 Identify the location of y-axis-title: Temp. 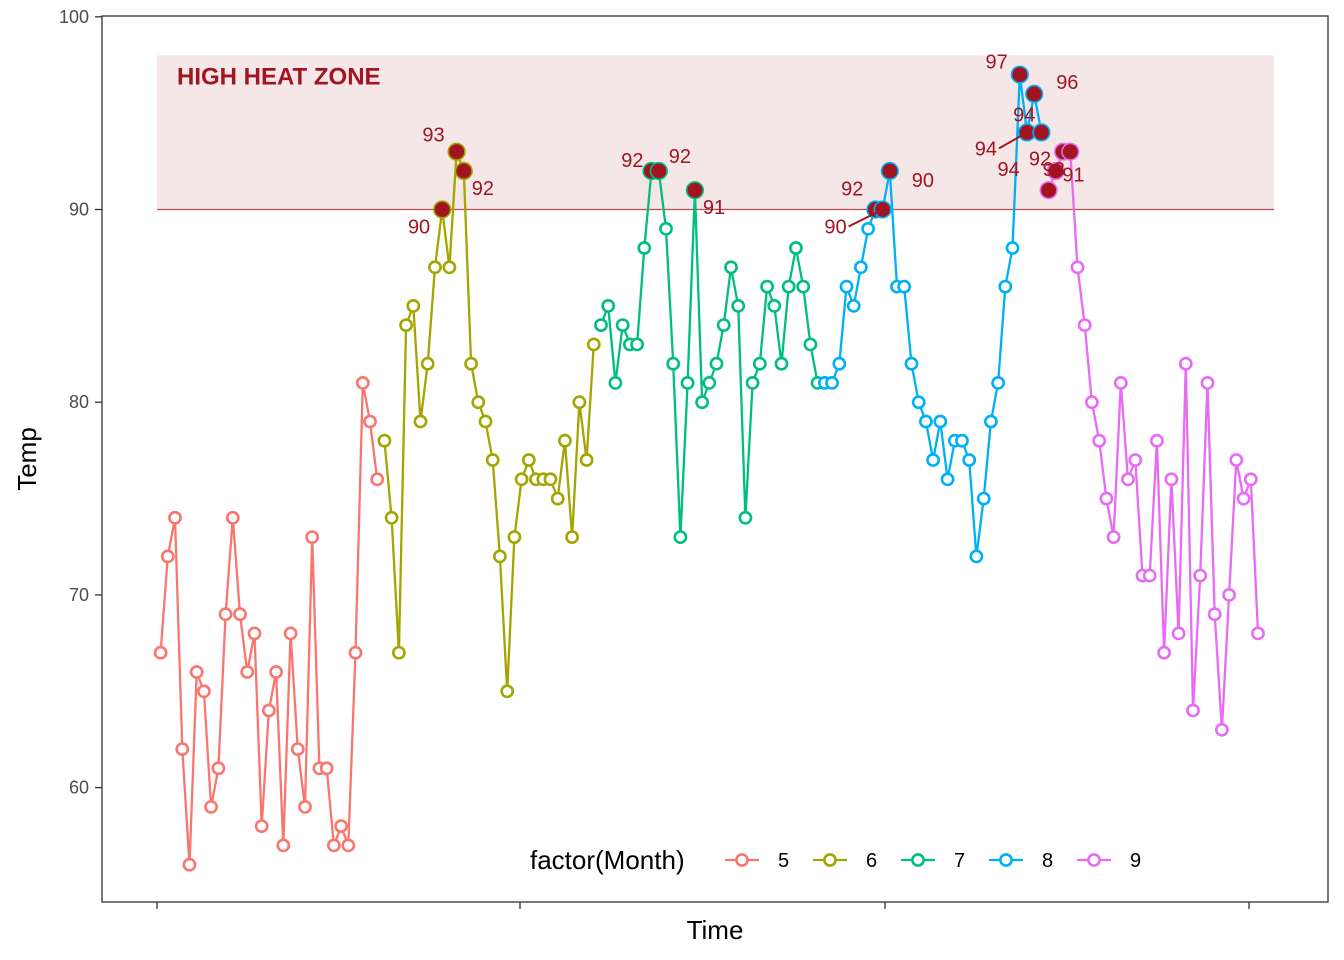
(27, 459).